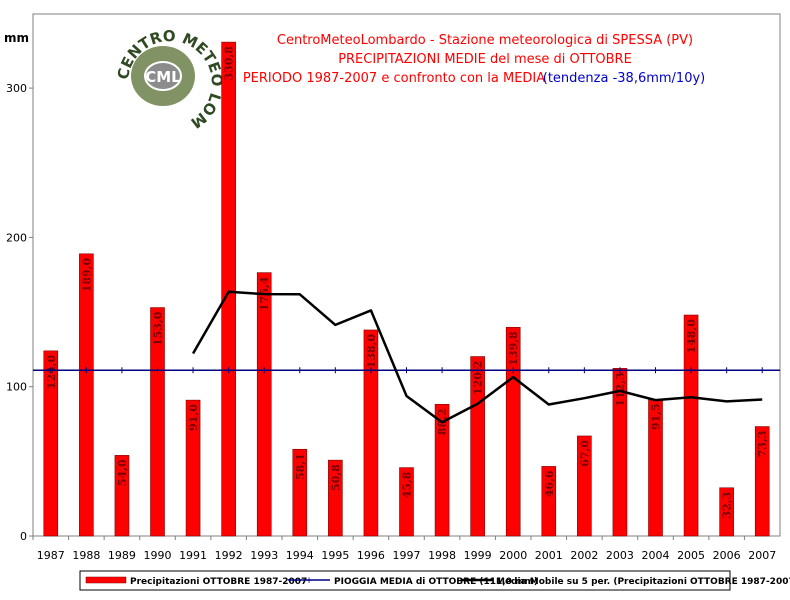 This screenshot has width=790, height=600. Describe the element at coordinates (86, 555) in the screenshot. I see `x-tick-label: 1988` at that location.